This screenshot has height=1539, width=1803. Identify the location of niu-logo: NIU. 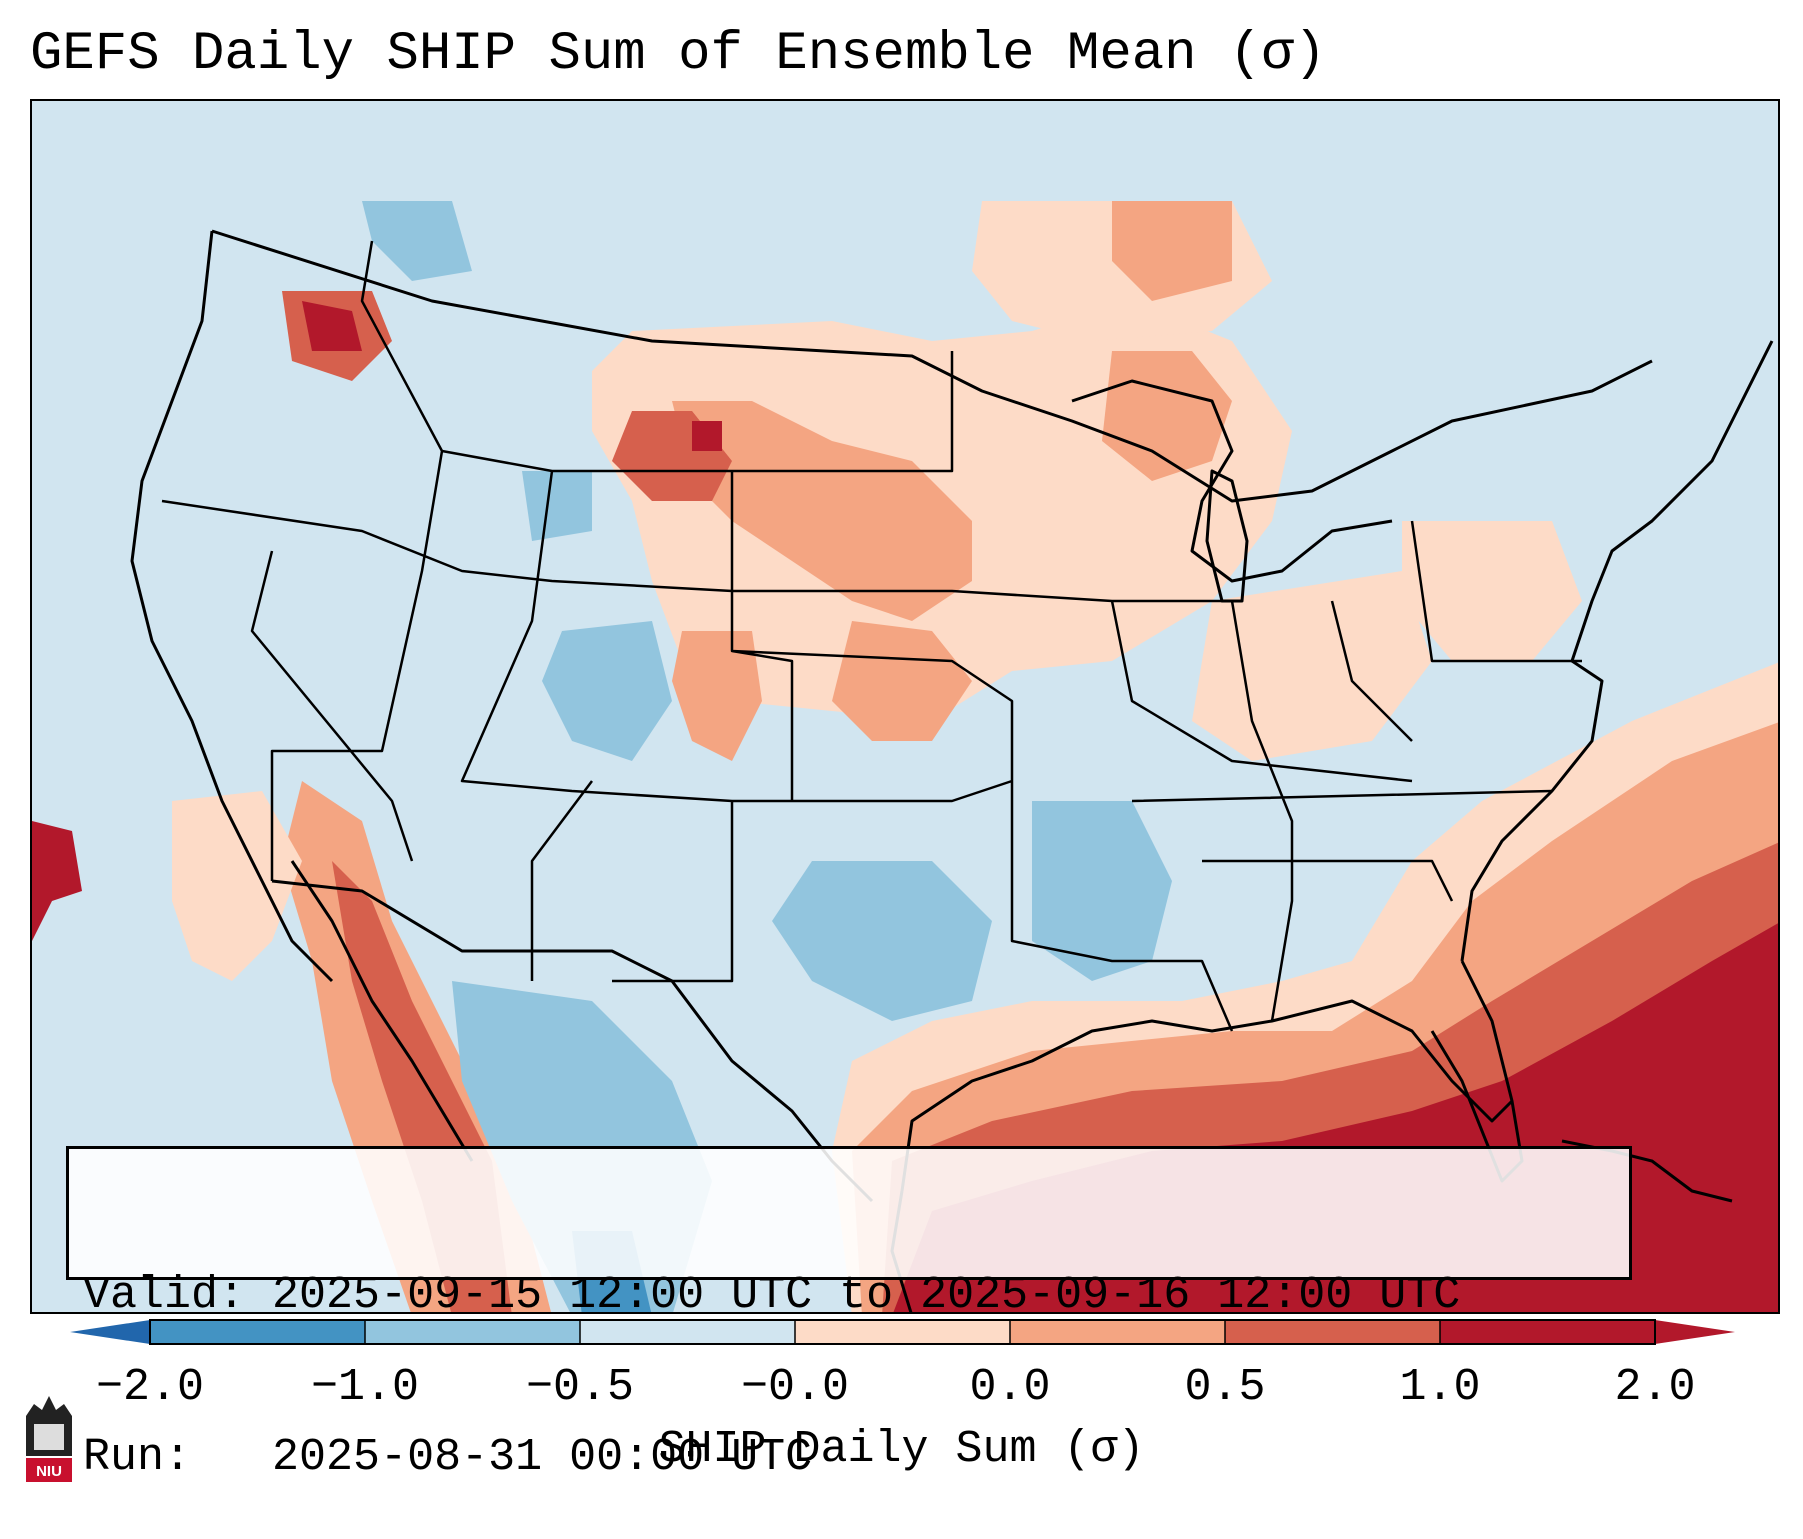
(49, 1439).